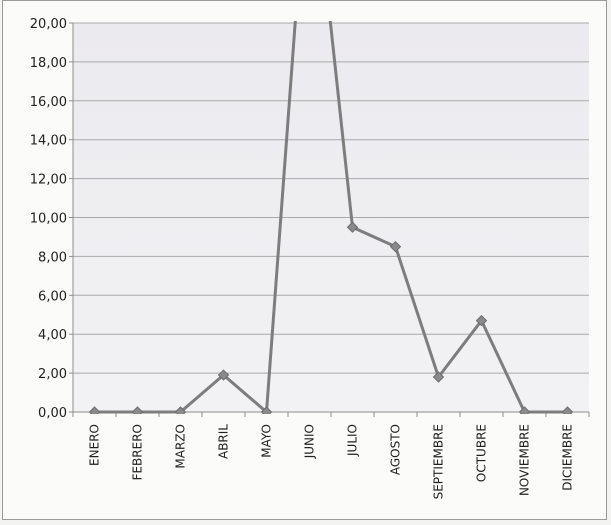  What do you see at coordinates (224, 441) in the screenshot?
I see `x-tick-label: ABRIL` at bounding box center [224, 441].